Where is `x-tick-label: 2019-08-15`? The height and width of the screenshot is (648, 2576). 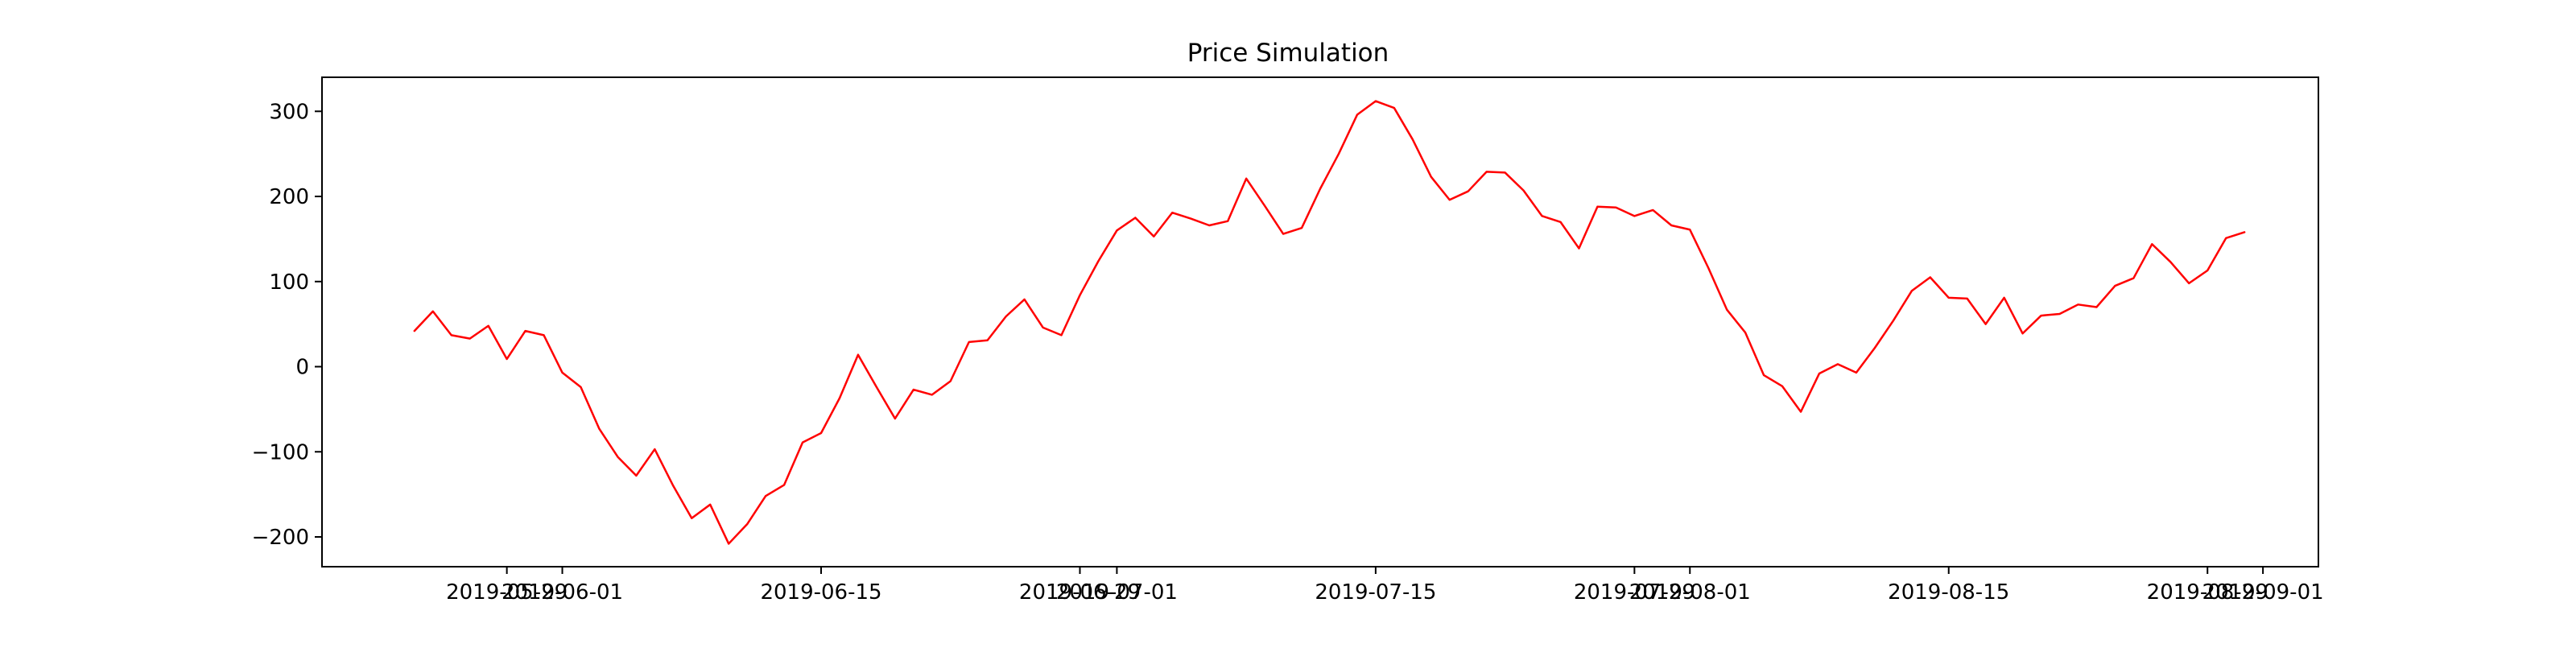
x-tick-label: 2019-08-15 is located at coordinates (1948, 592).